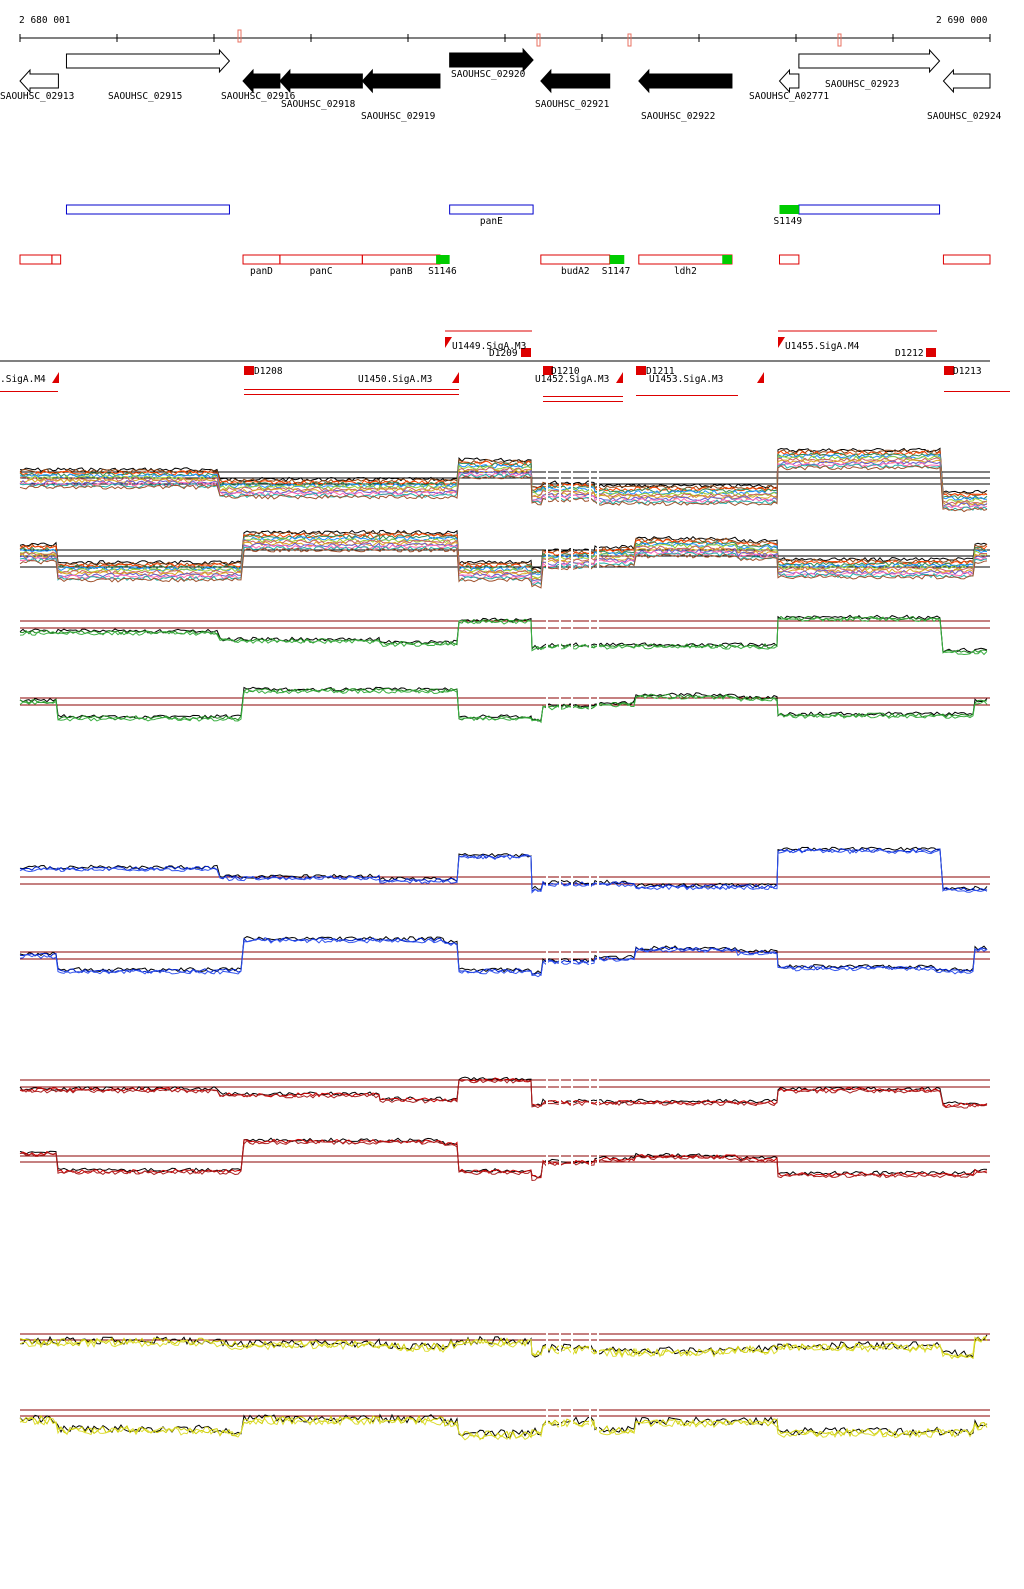  Describe the element at coordinates (442, 271) in the screenshot. I see `sigma-site-label: S1146` at that location.